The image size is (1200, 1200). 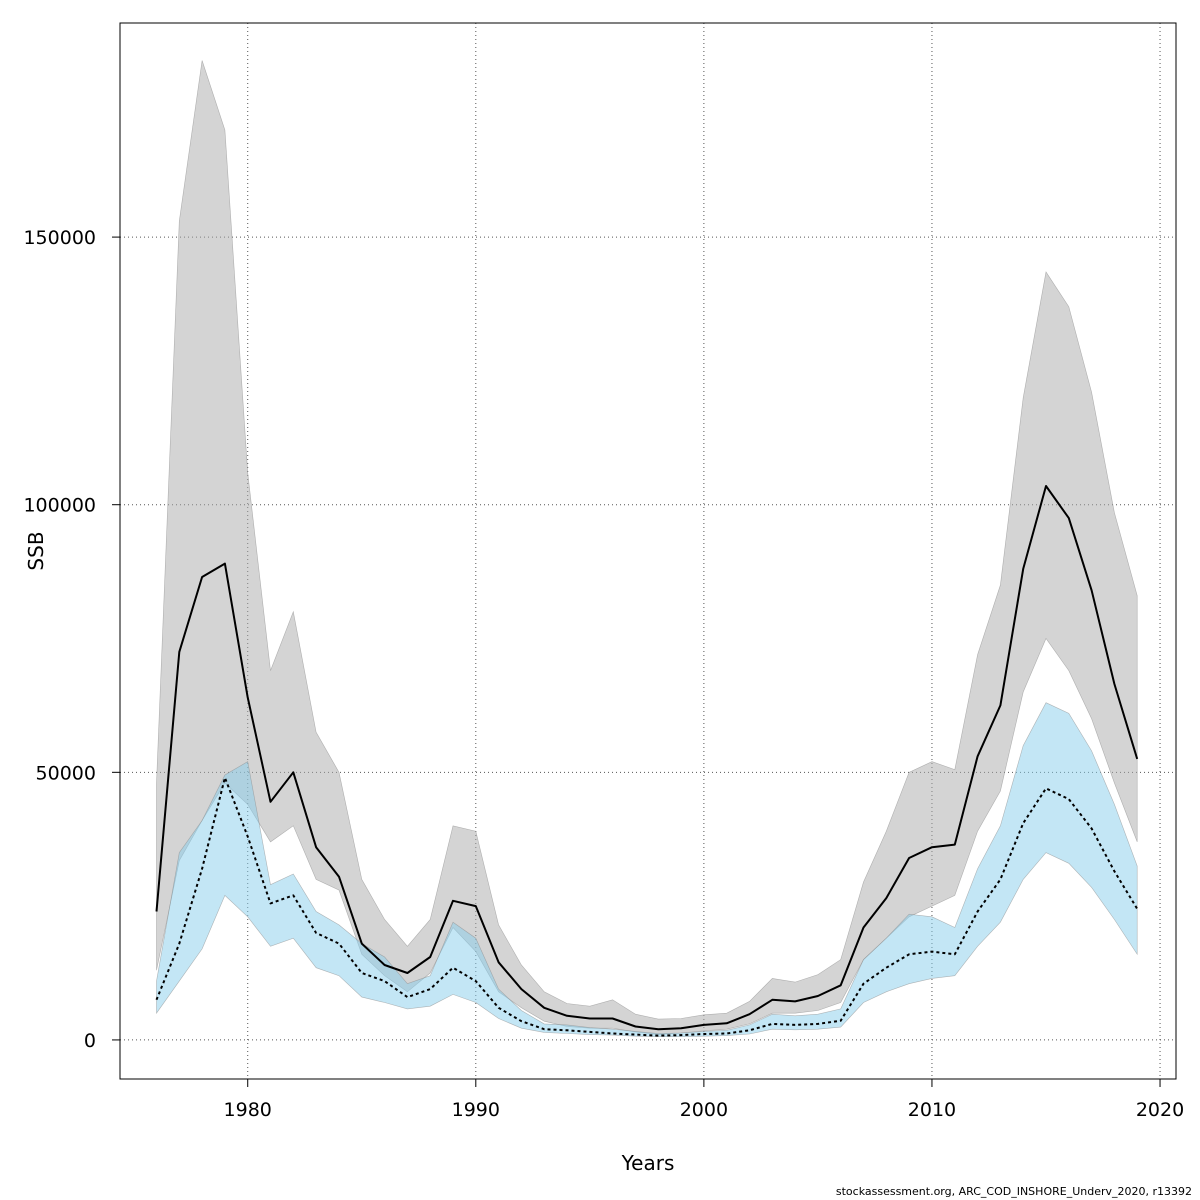 I want to click on y-tick-label-100000: 100000, so click(x=59, y=506).